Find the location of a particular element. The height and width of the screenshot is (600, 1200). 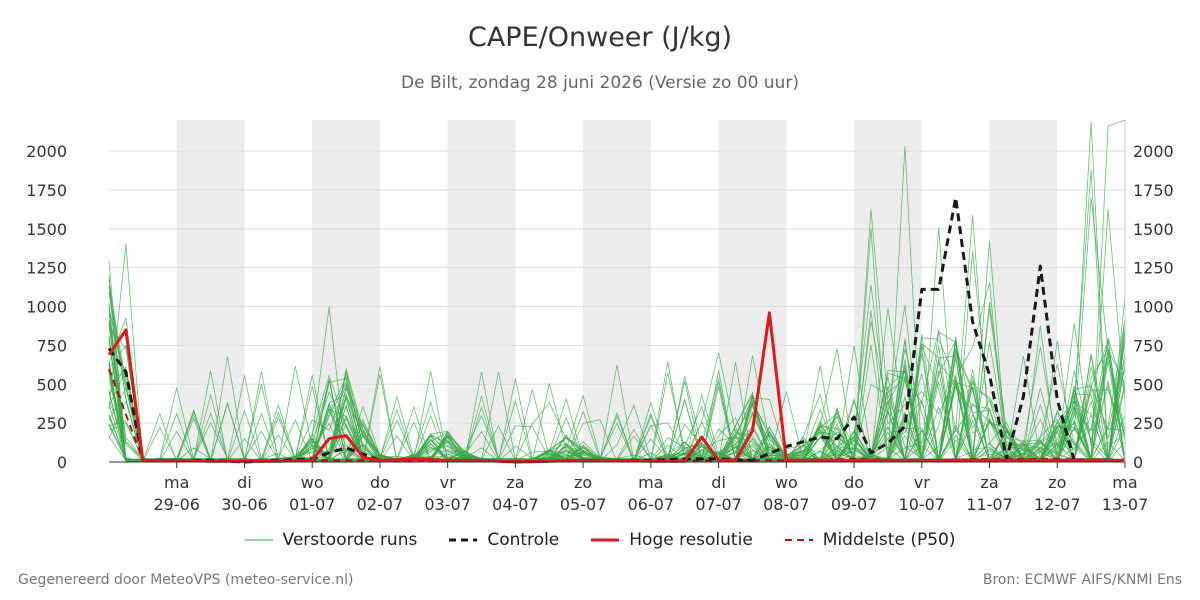

y-tick-label-left: 750 is located at coordinates (51, 345).